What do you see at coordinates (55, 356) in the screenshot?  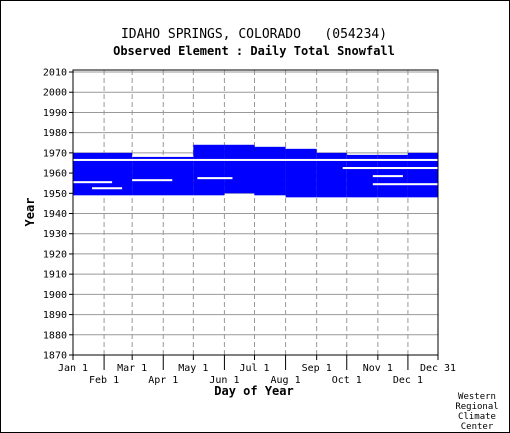 I see `y-tick-label: 1870` at bounding box center [55, 356].